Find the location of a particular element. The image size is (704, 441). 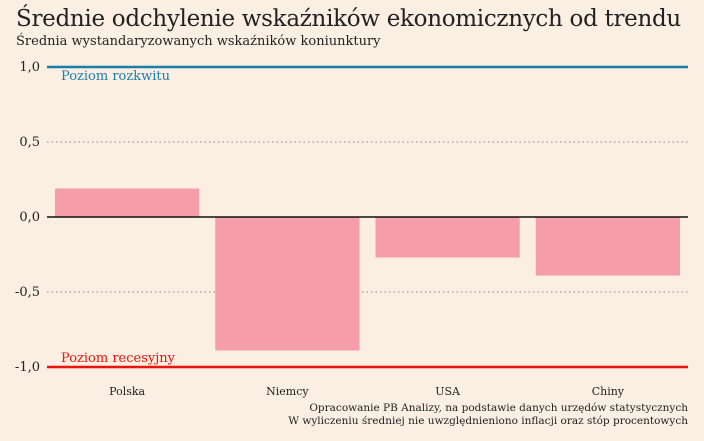

y-tick-label: -0,5 is located at coordinates (27, 292).